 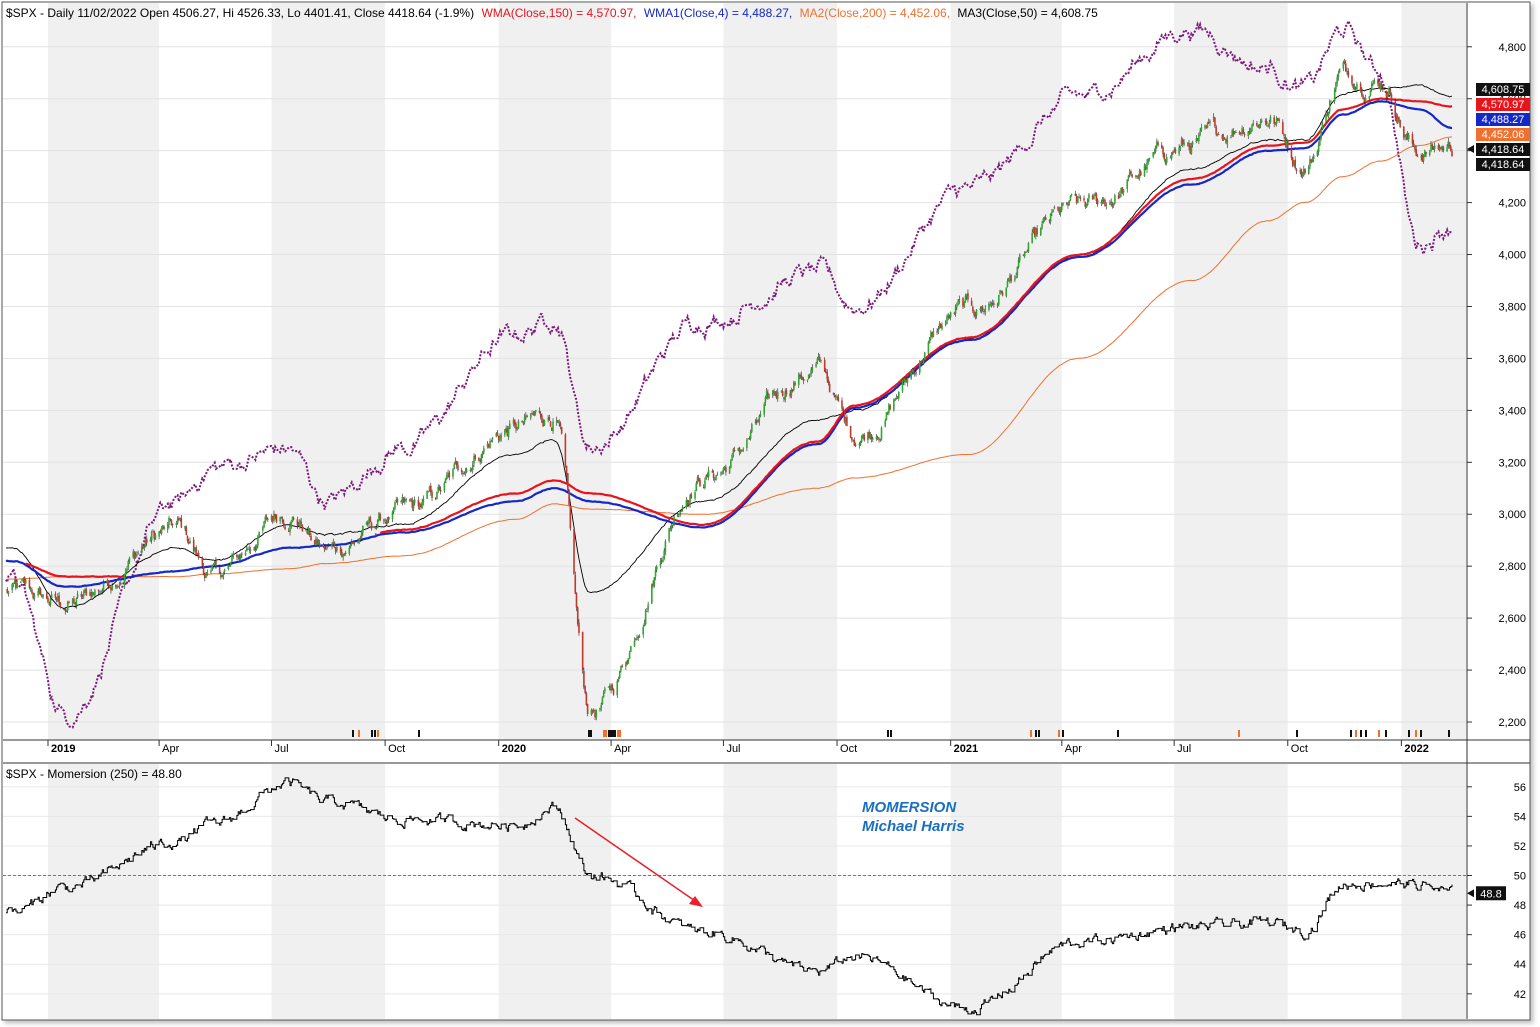 What do you see at coordinates (1416, 749) in the screenshot?
I see `x-tick-label: 2022` at bounding box center [1416, 749].